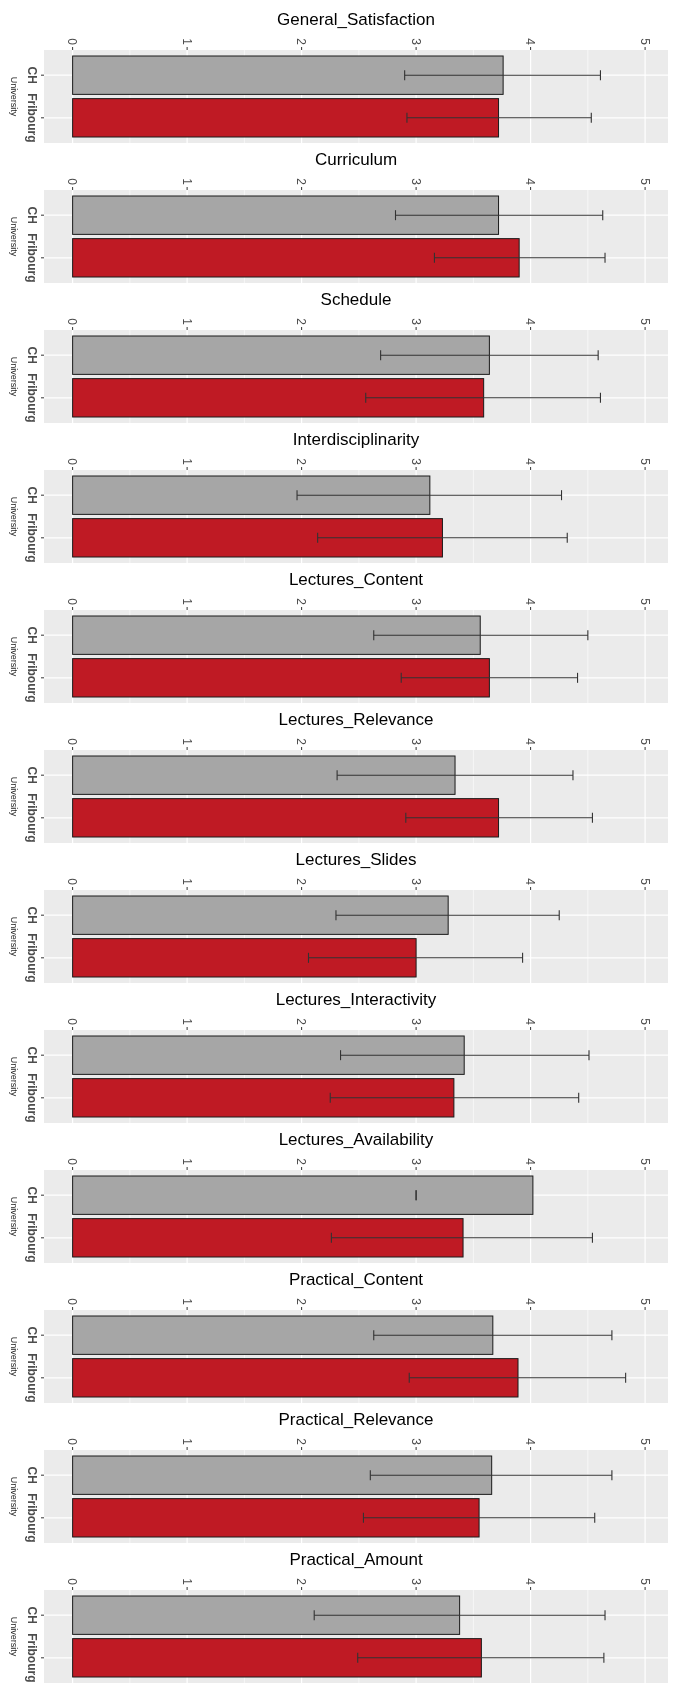 The width and height of the screenshot is (676, 1708). Describe the element at coordinates (356, 299) in the screenshot. I see `chart-title: Schedule` at that location.